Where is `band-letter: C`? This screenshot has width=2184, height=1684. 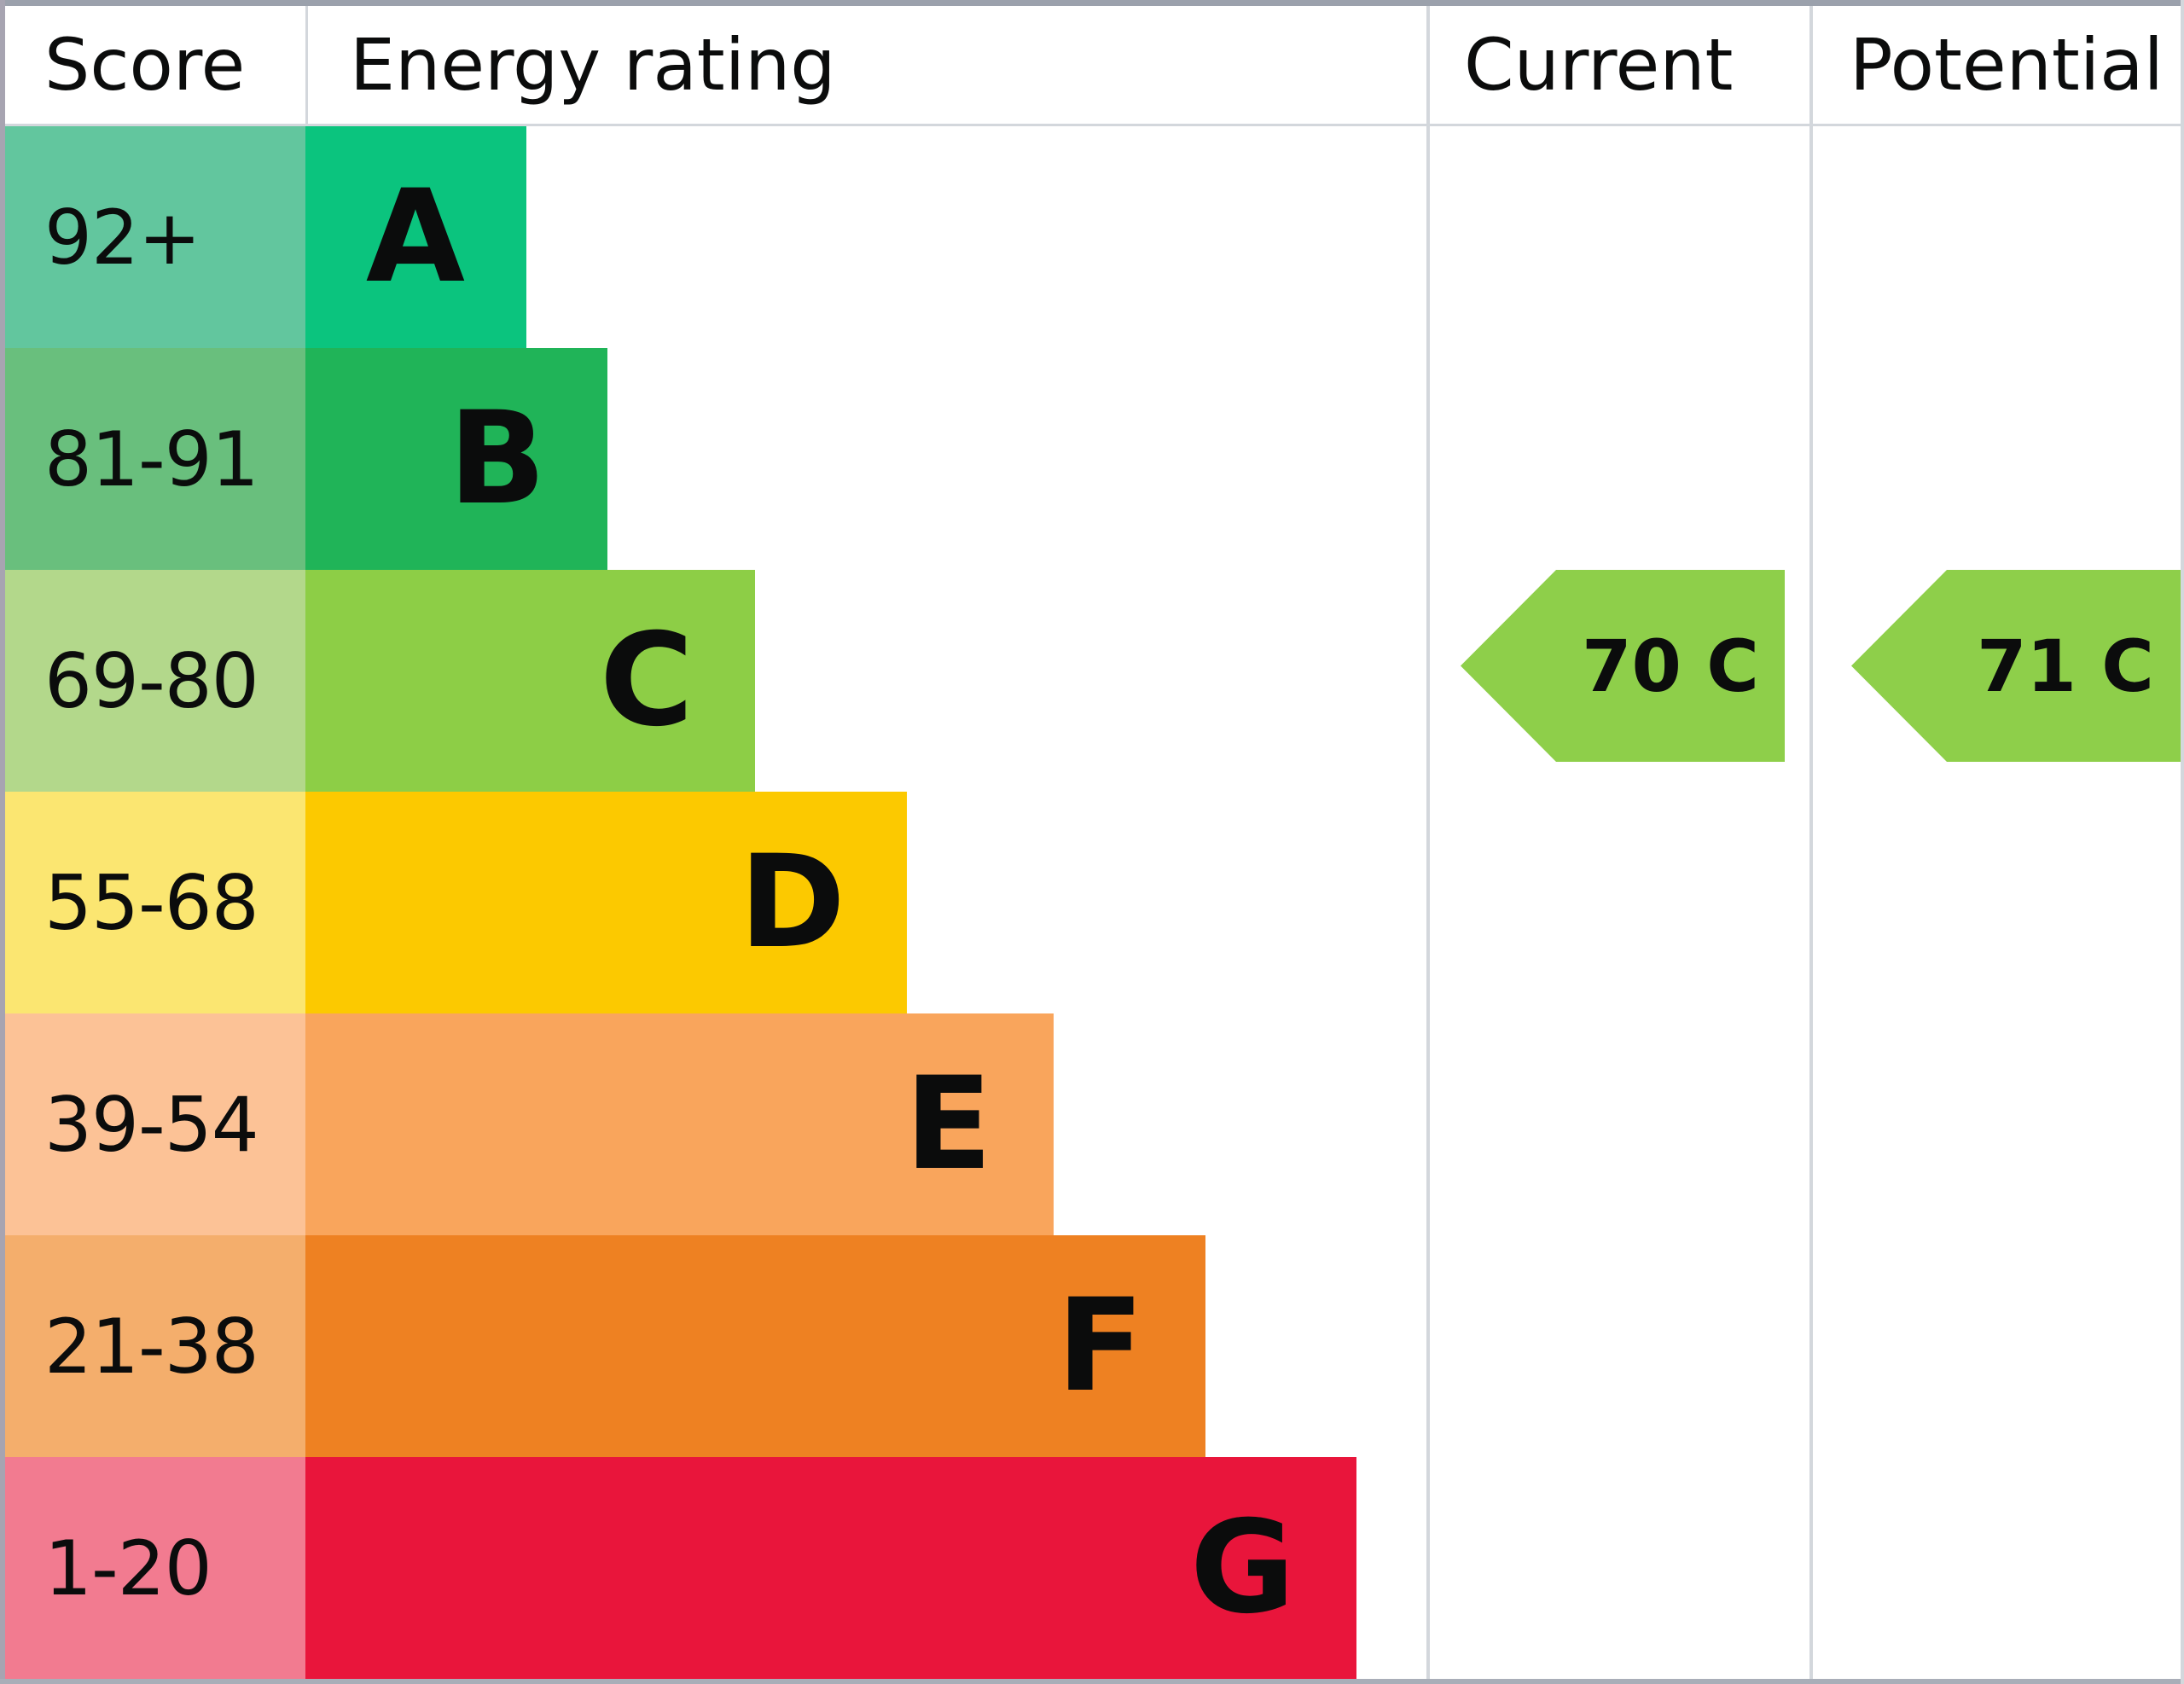
band-letter: C is located at coordinates (646, 681).